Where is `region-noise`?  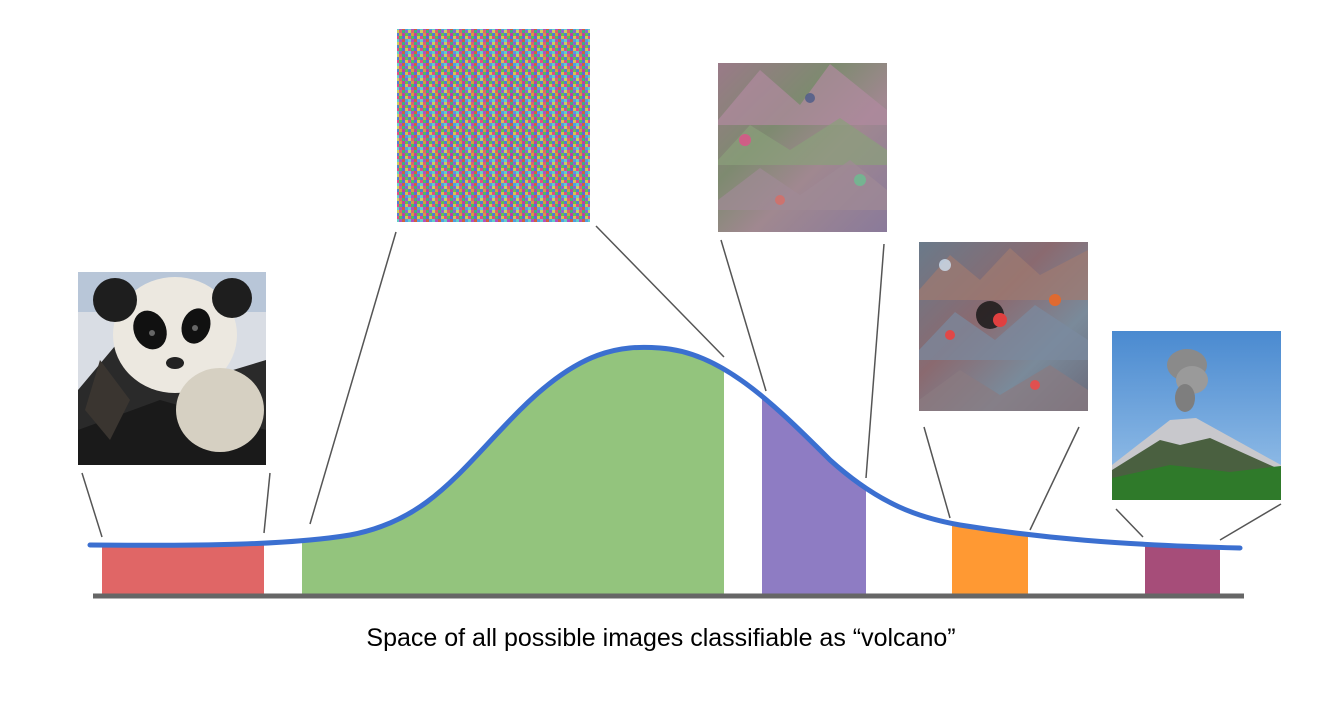 region-noise is located at coordinates (513, 471).